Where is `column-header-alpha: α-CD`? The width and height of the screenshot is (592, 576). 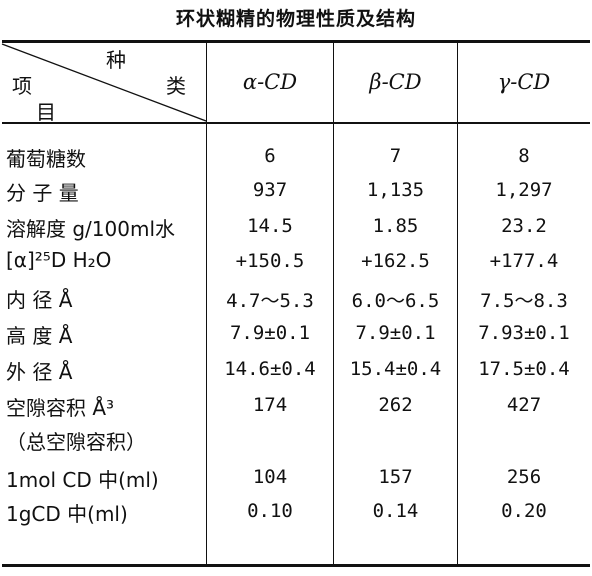 column-header-alpha: α-CD is located at coordinates (270, 82).